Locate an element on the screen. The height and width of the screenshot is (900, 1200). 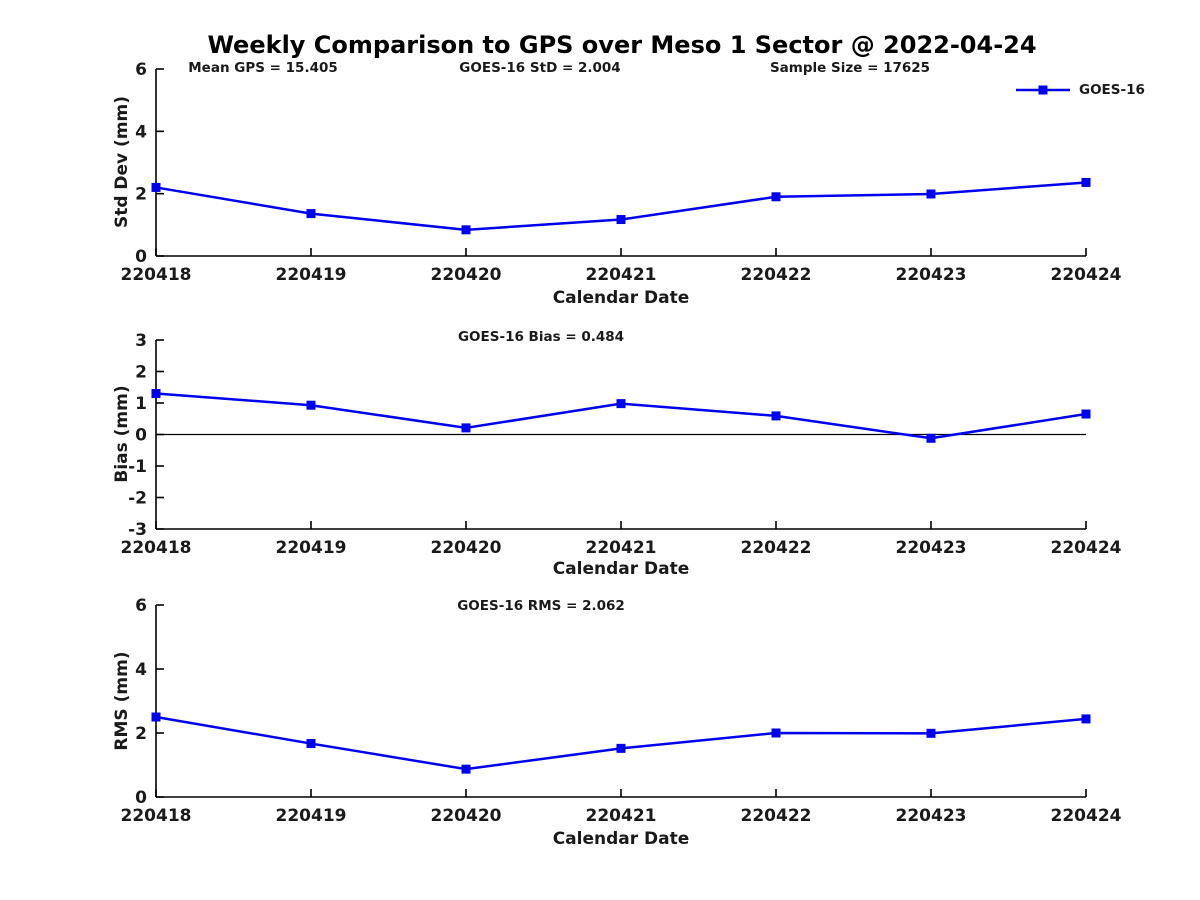
annotation-sample-size: Sample Size = 17625 is located at coordinates (850, 68).